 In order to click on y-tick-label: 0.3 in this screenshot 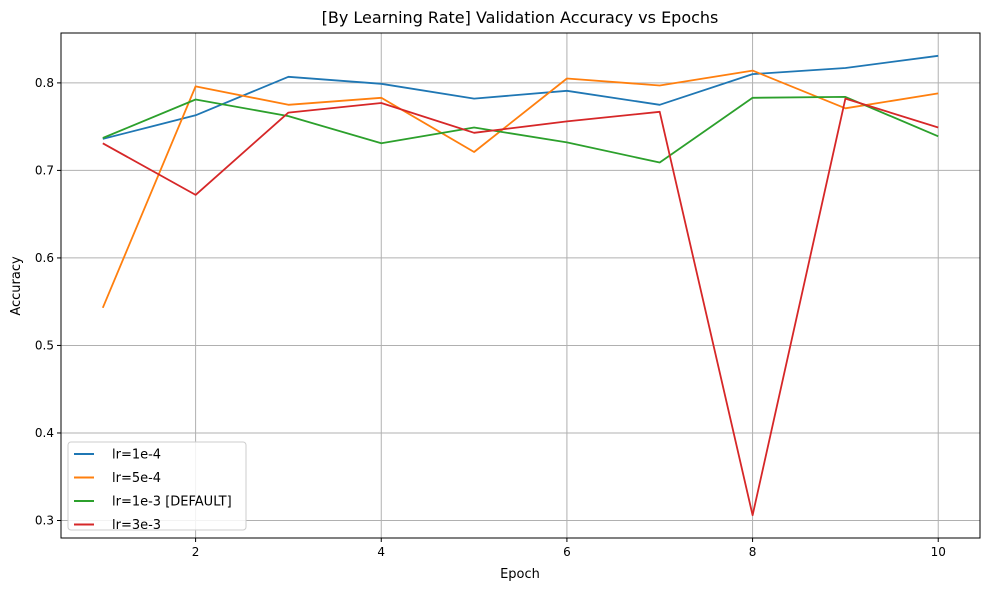, I will do `click(44, 520)`.